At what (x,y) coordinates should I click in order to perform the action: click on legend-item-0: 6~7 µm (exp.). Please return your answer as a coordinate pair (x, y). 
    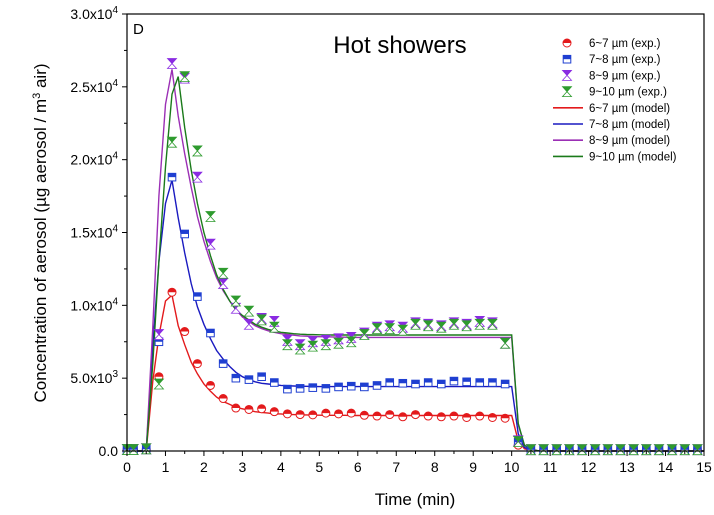
    Looking at the image, I should click on (611, 44).